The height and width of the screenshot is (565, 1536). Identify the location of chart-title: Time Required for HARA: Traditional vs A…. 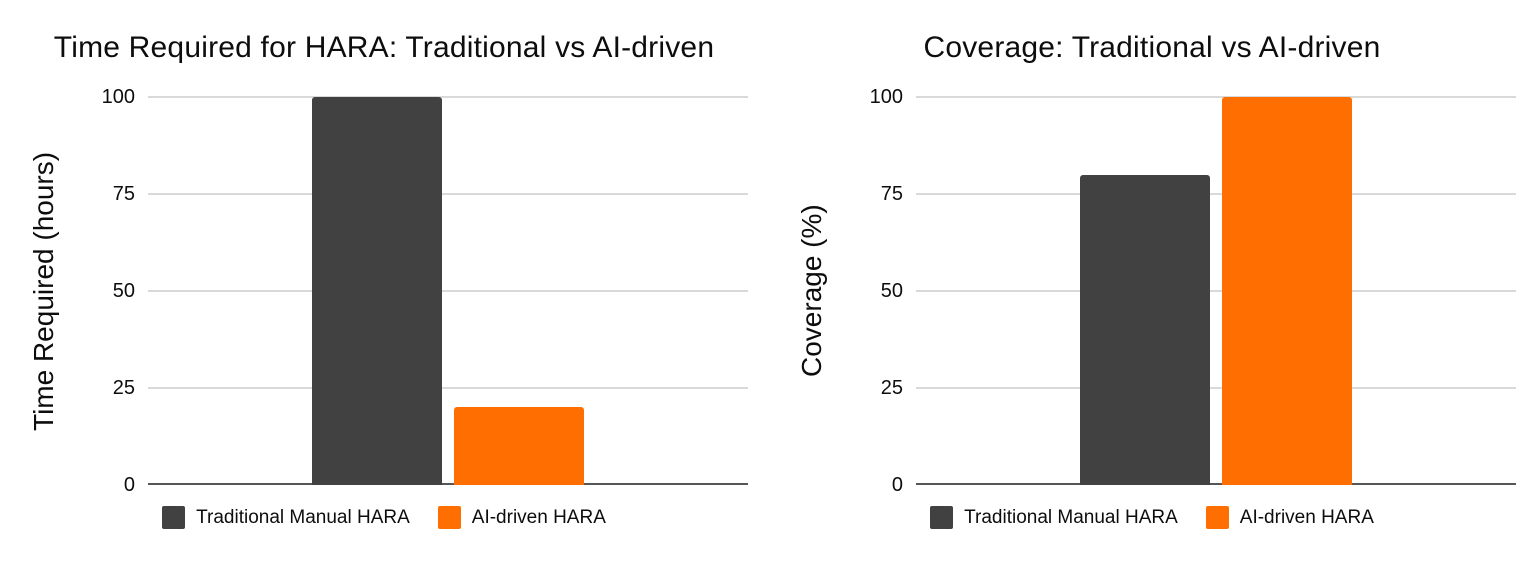
(384, 47).